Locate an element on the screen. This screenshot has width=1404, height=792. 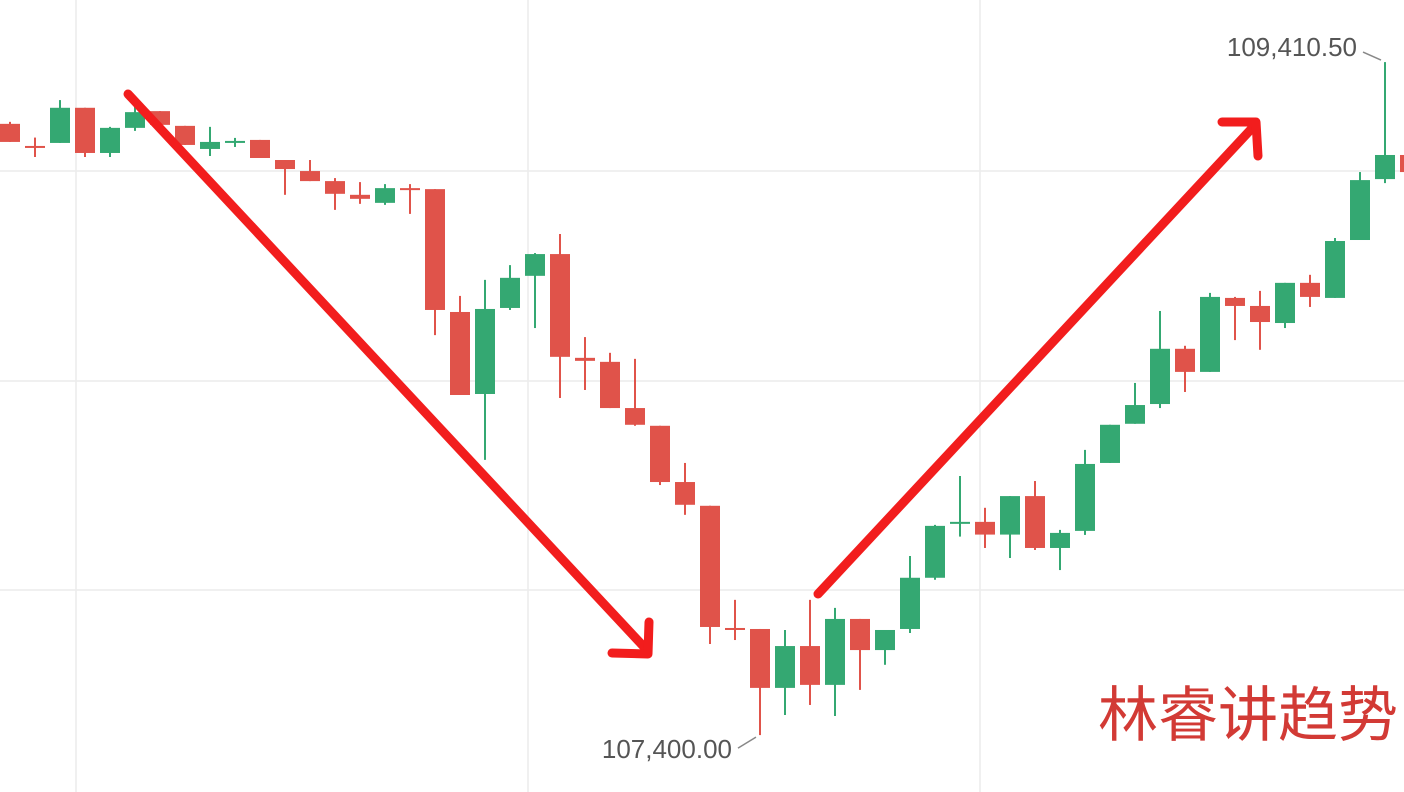
up-arrow-head is located at coordinates (1240, 139).